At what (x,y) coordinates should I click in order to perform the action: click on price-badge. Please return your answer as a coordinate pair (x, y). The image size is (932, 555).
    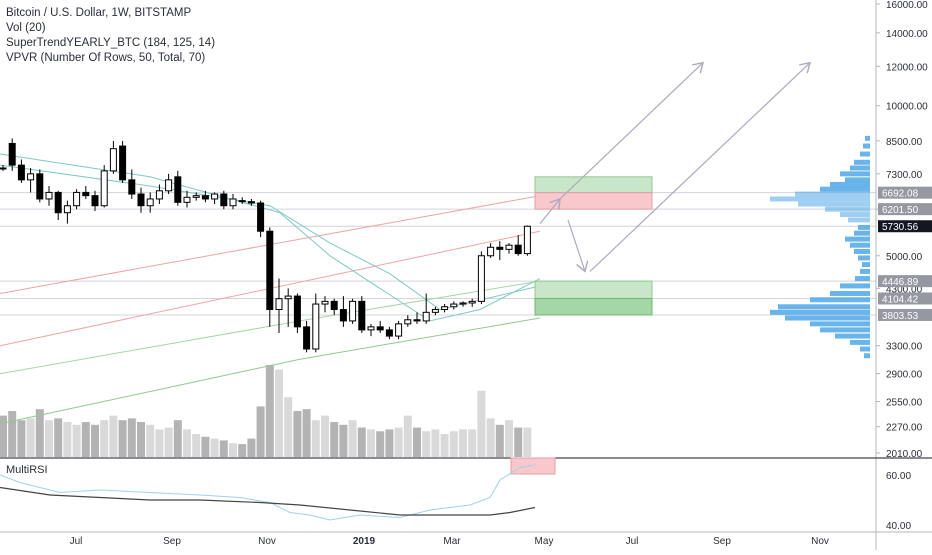
    Looking at the image, I should click on (905, 298).